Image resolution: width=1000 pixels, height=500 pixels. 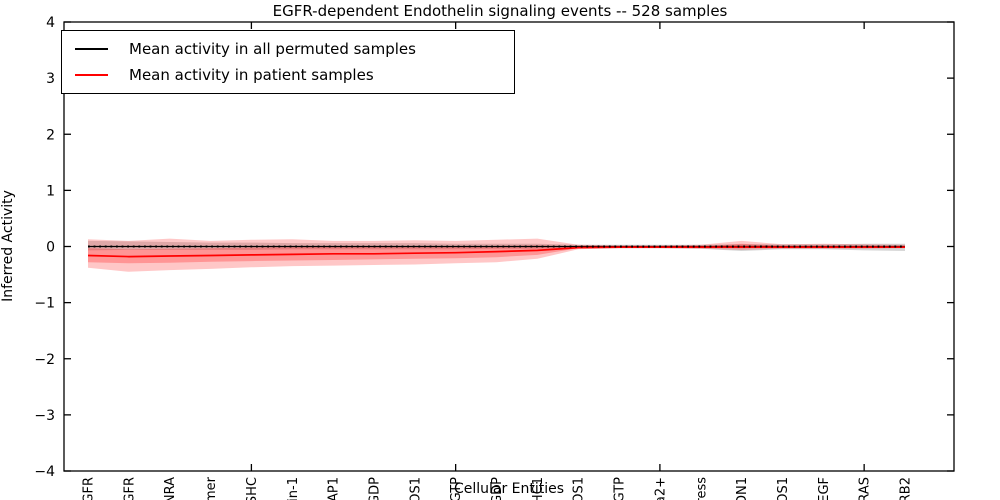 What do you see at coordinates (50, 248) in the screenshot?
I see `y-tick-label: 0` at bounding box center [50, 248].